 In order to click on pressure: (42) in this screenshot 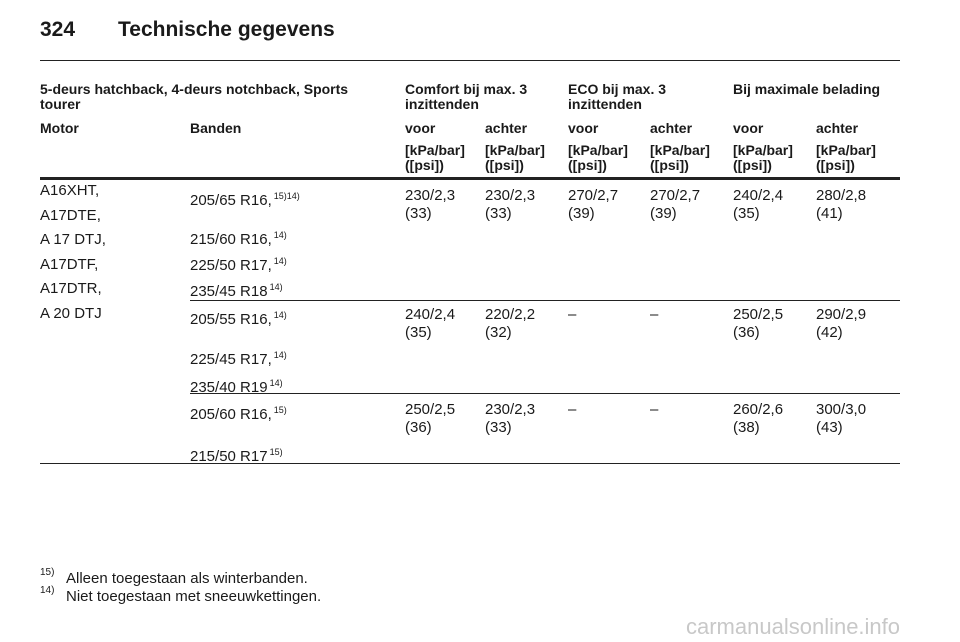, I will do `click(829, 332)`.